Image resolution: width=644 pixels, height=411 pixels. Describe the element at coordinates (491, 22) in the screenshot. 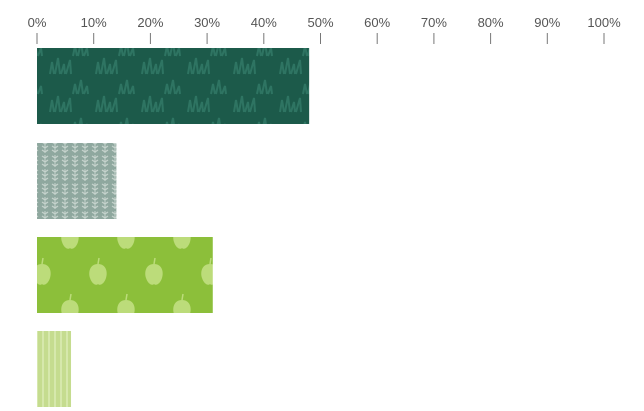

I see `x-tick-label: 80%` at that location.